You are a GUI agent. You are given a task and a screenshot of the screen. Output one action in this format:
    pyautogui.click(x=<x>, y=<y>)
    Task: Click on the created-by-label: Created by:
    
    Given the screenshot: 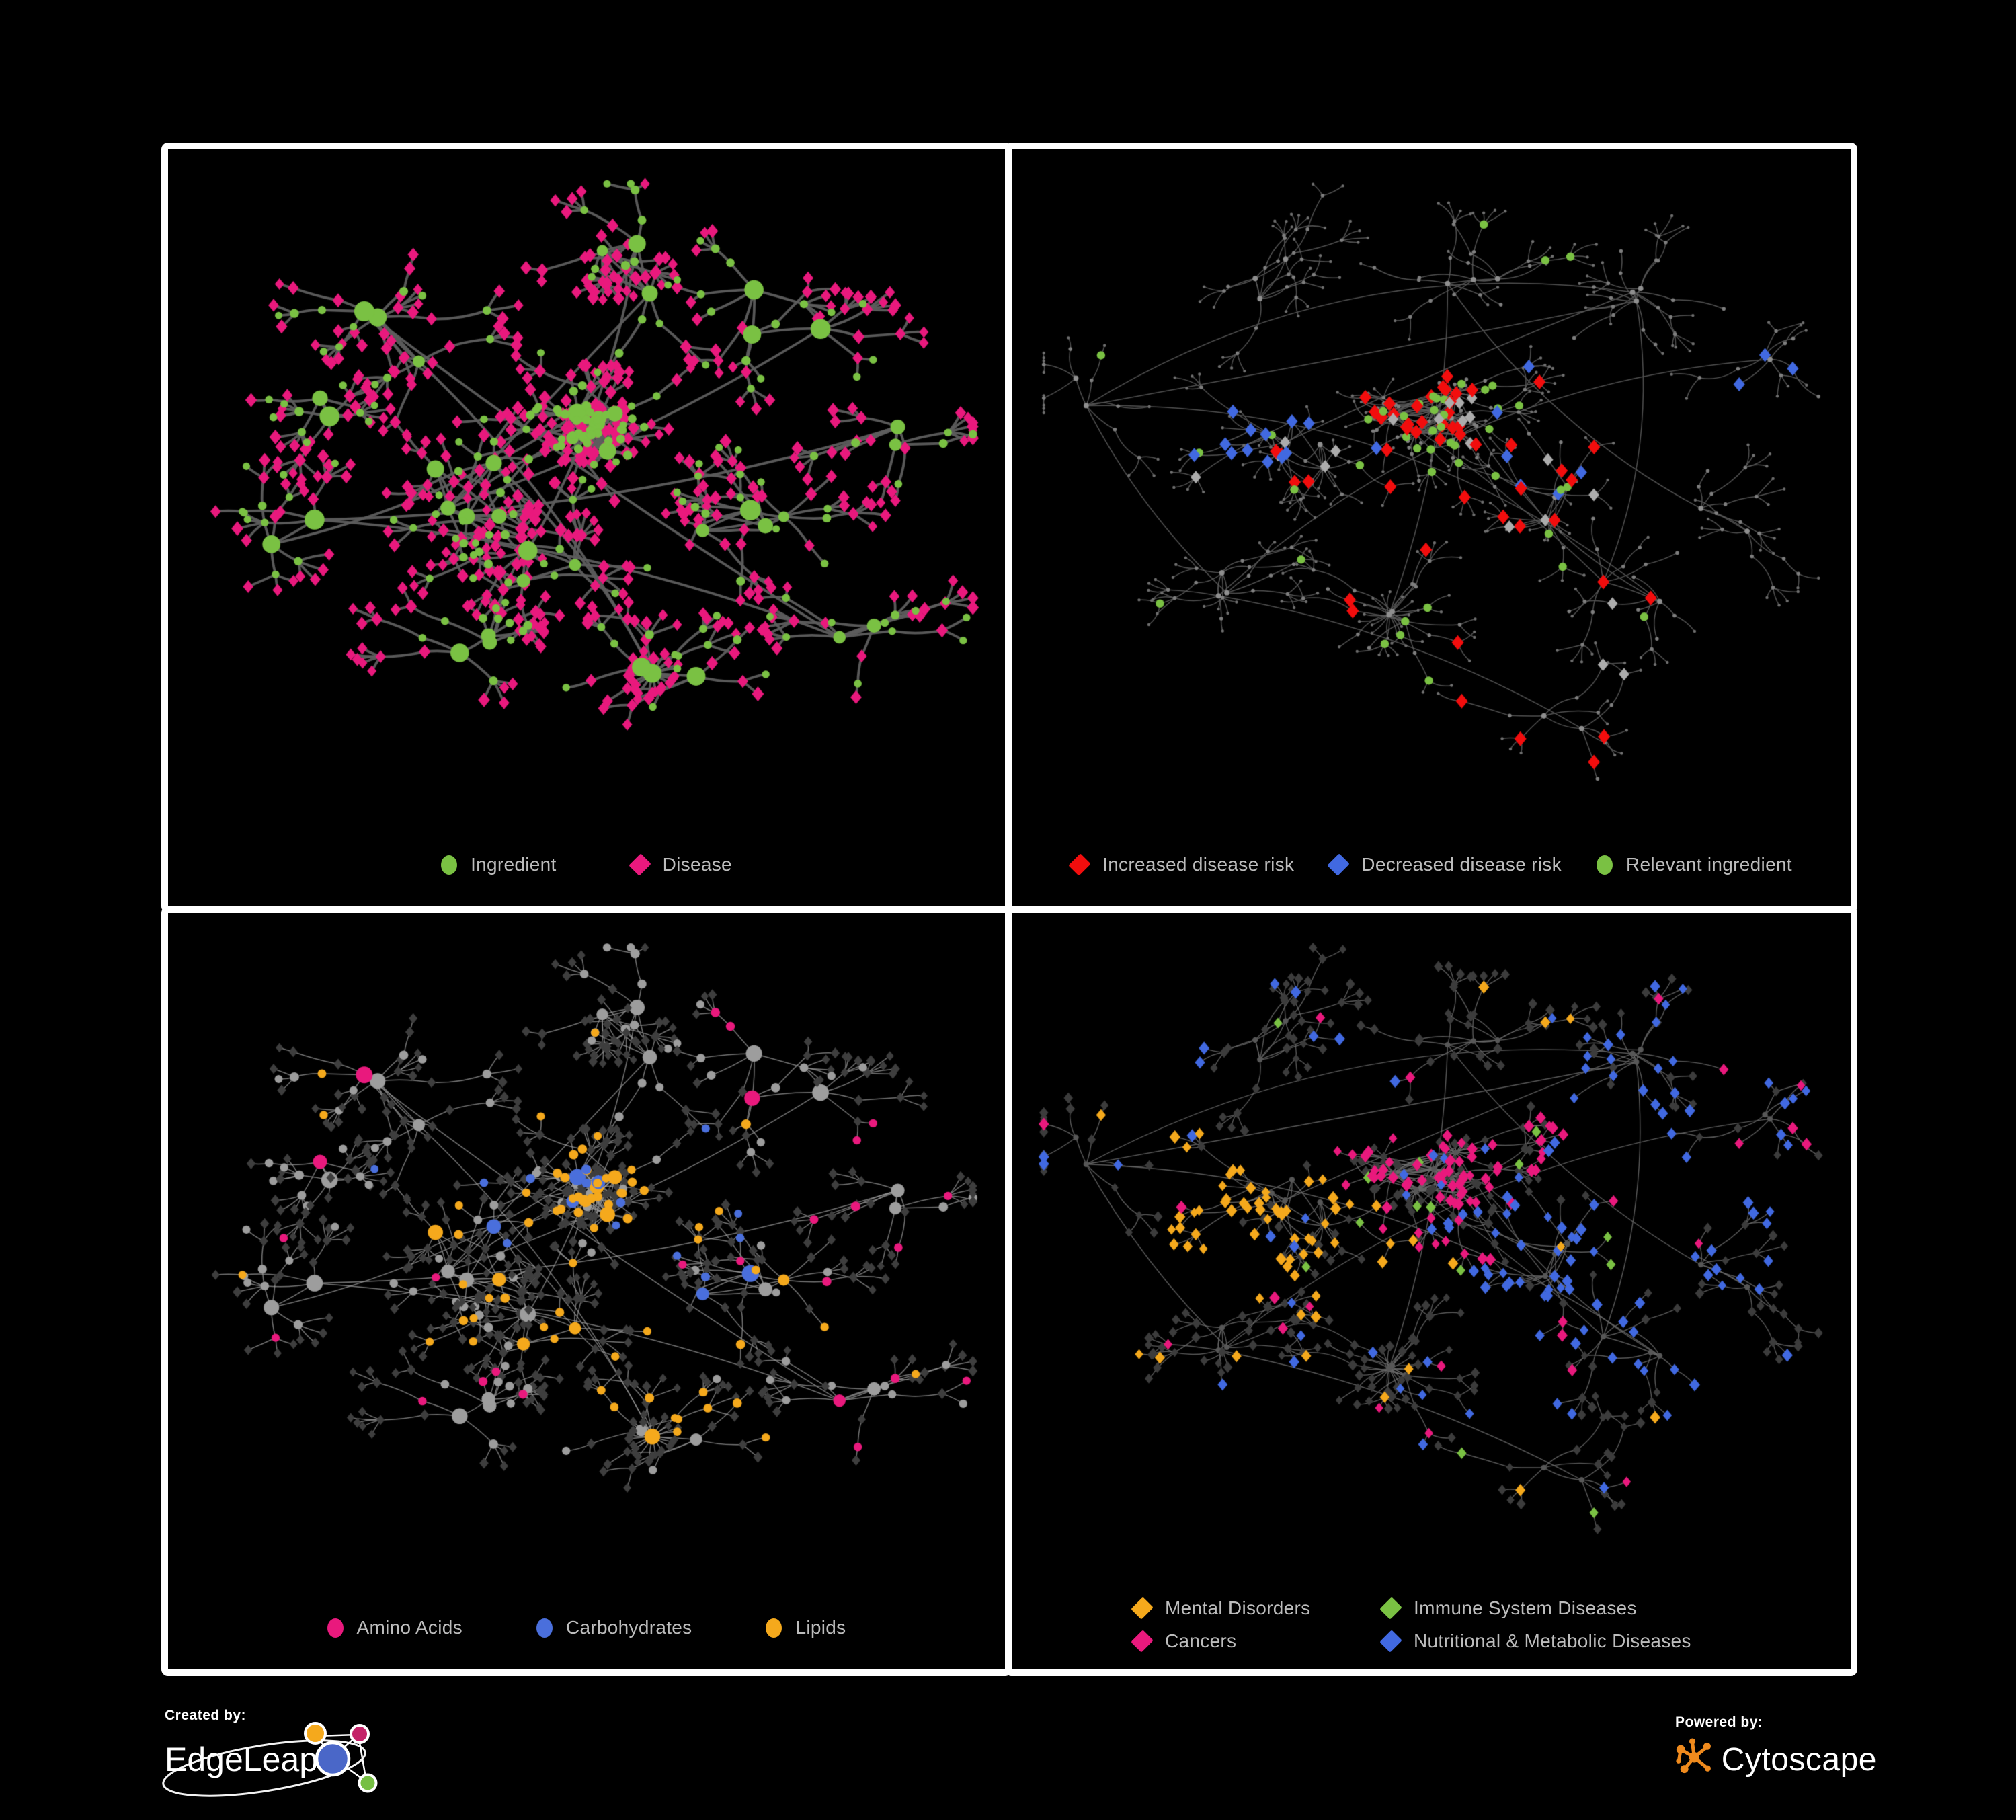 What is the action you would take?
    pyautogui.click(x=206, y=1715)
    